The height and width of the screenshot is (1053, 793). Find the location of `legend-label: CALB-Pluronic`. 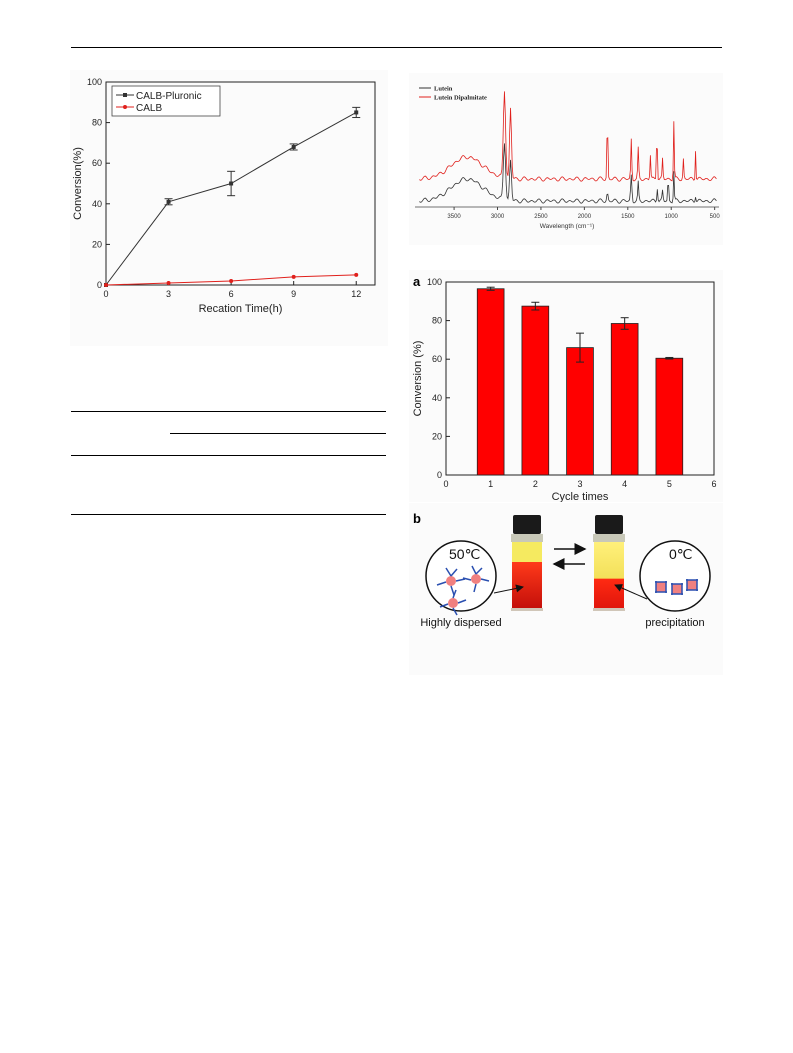

legend-label: CALB-Pluronic is located at coordinates (169, 96).